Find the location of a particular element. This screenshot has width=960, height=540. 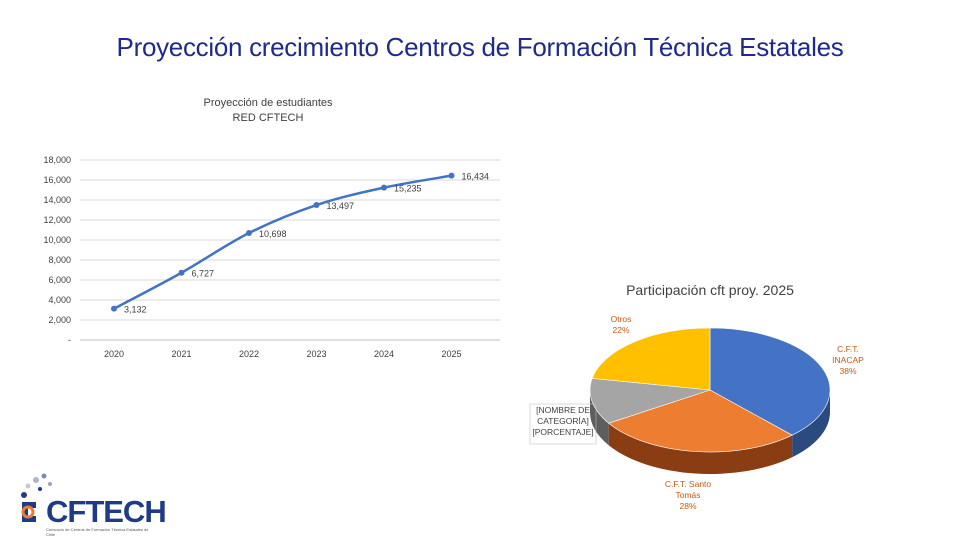

series-line is located at coordinates (282, 242).